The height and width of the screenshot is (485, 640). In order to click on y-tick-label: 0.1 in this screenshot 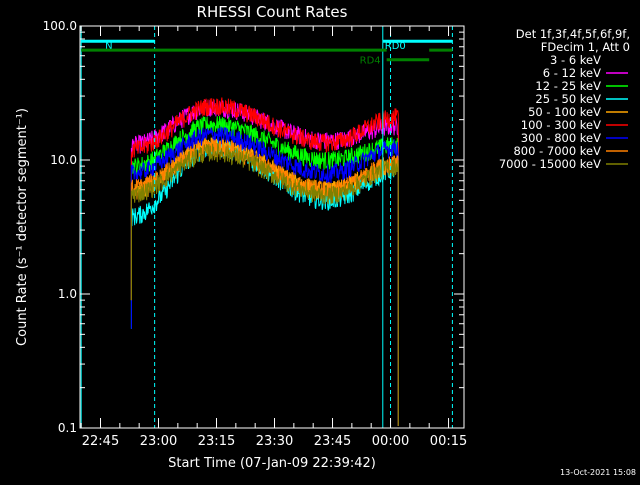, I will do `click(67, 428)`.